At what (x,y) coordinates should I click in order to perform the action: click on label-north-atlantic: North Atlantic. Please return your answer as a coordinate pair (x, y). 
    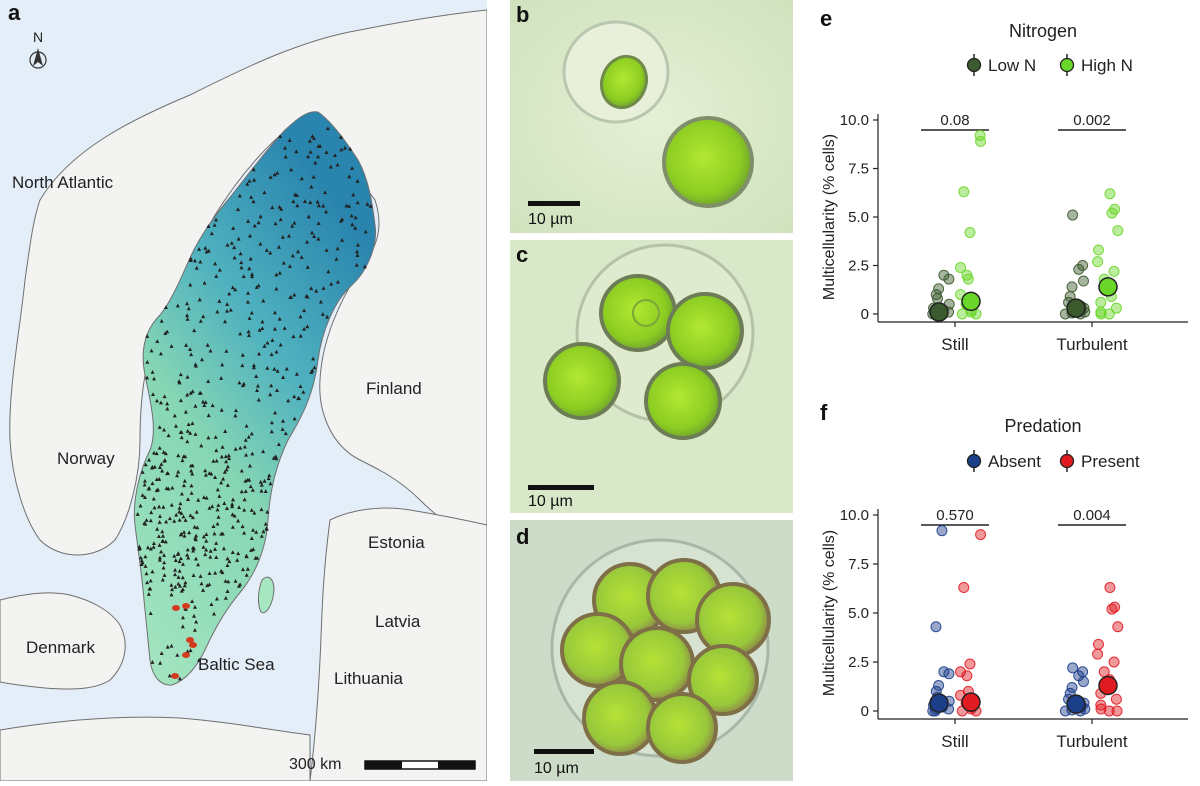
    Looking at the image, I should click on (63, 182).